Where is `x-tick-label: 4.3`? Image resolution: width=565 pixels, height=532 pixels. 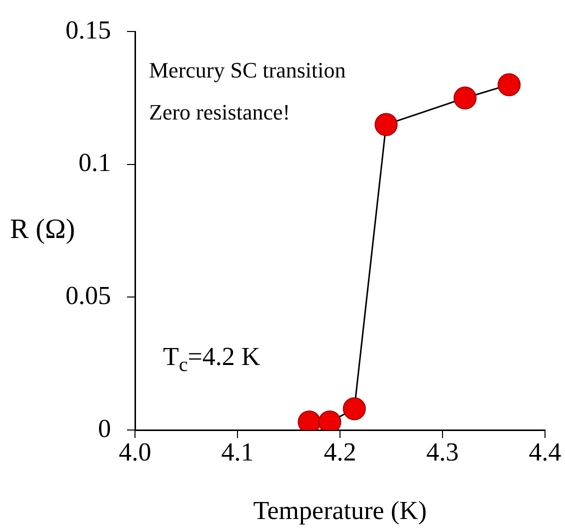 x-tick-label: 4.3 is located at coordinates (442, 451).